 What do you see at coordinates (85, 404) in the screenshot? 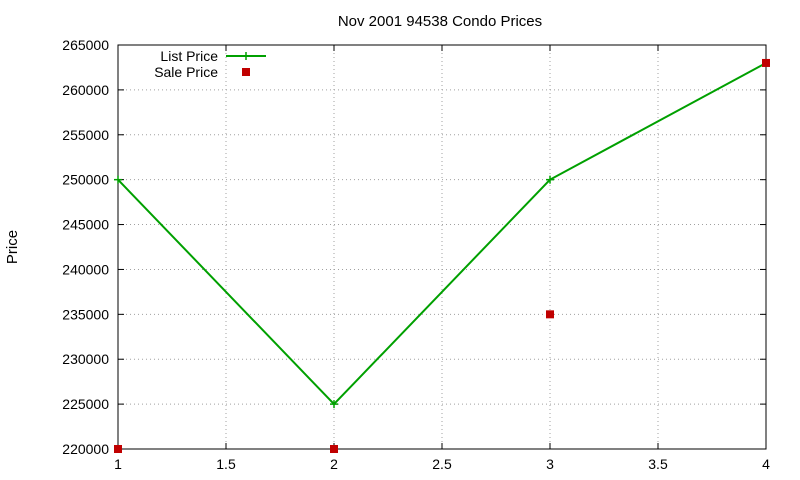
I see `y-tick-label: 225000` at bounding box center [85, 404].